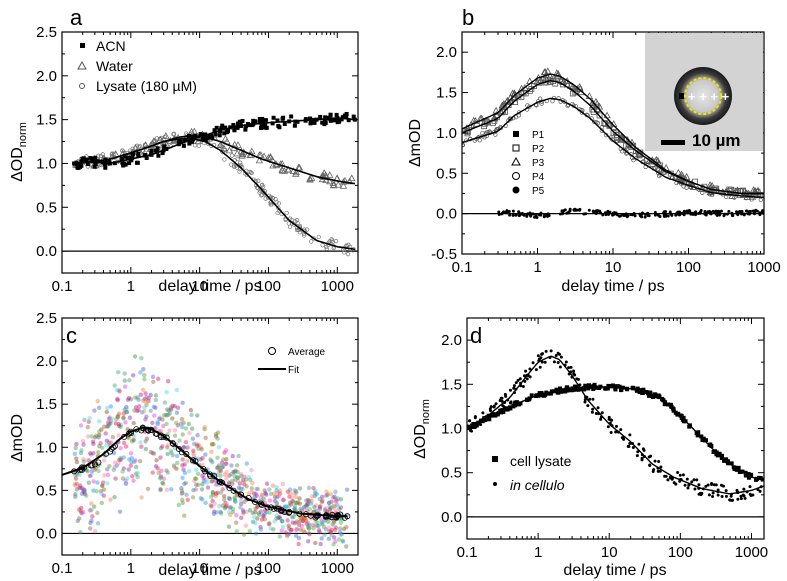 The image size is (787, 581). I want to click on x-tick-label: 0.1, so click(462, 267).